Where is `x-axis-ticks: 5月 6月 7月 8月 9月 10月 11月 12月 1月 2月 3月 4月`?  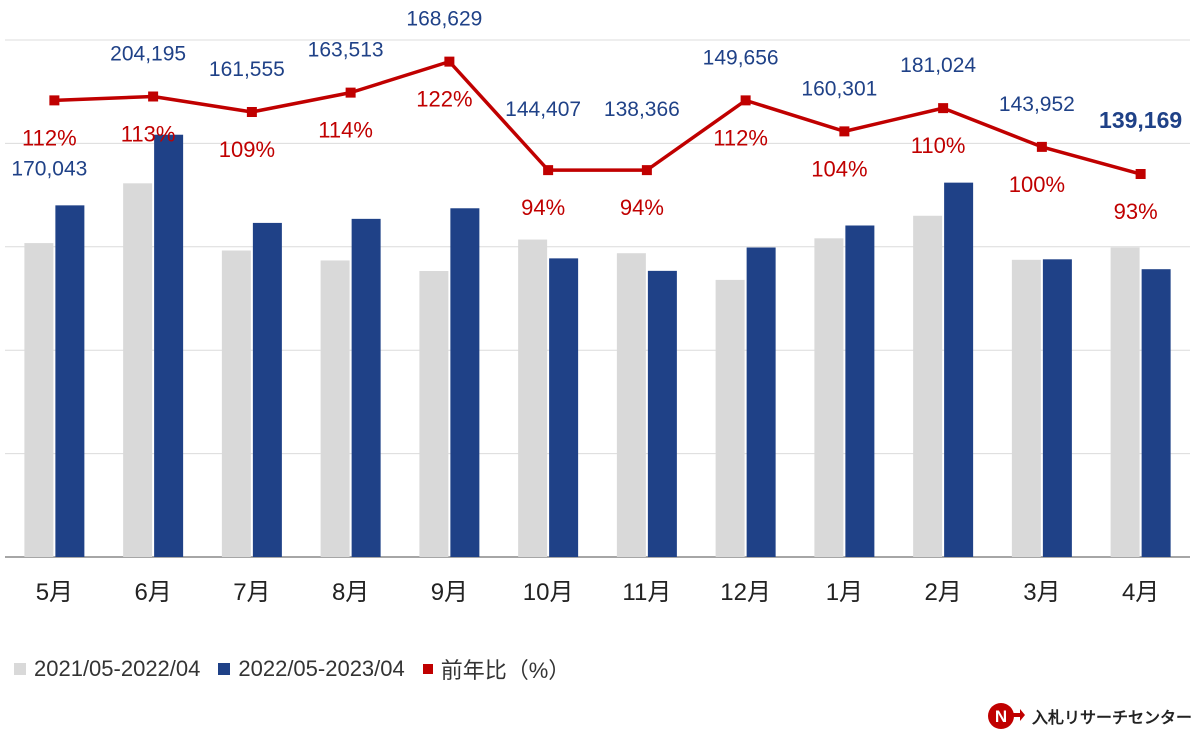
x-axis-ticks: 5月 6月 7月 8月 9月 10月 11月 12月 1月 2月 3月 4月 is located at coordinates (598, 592).